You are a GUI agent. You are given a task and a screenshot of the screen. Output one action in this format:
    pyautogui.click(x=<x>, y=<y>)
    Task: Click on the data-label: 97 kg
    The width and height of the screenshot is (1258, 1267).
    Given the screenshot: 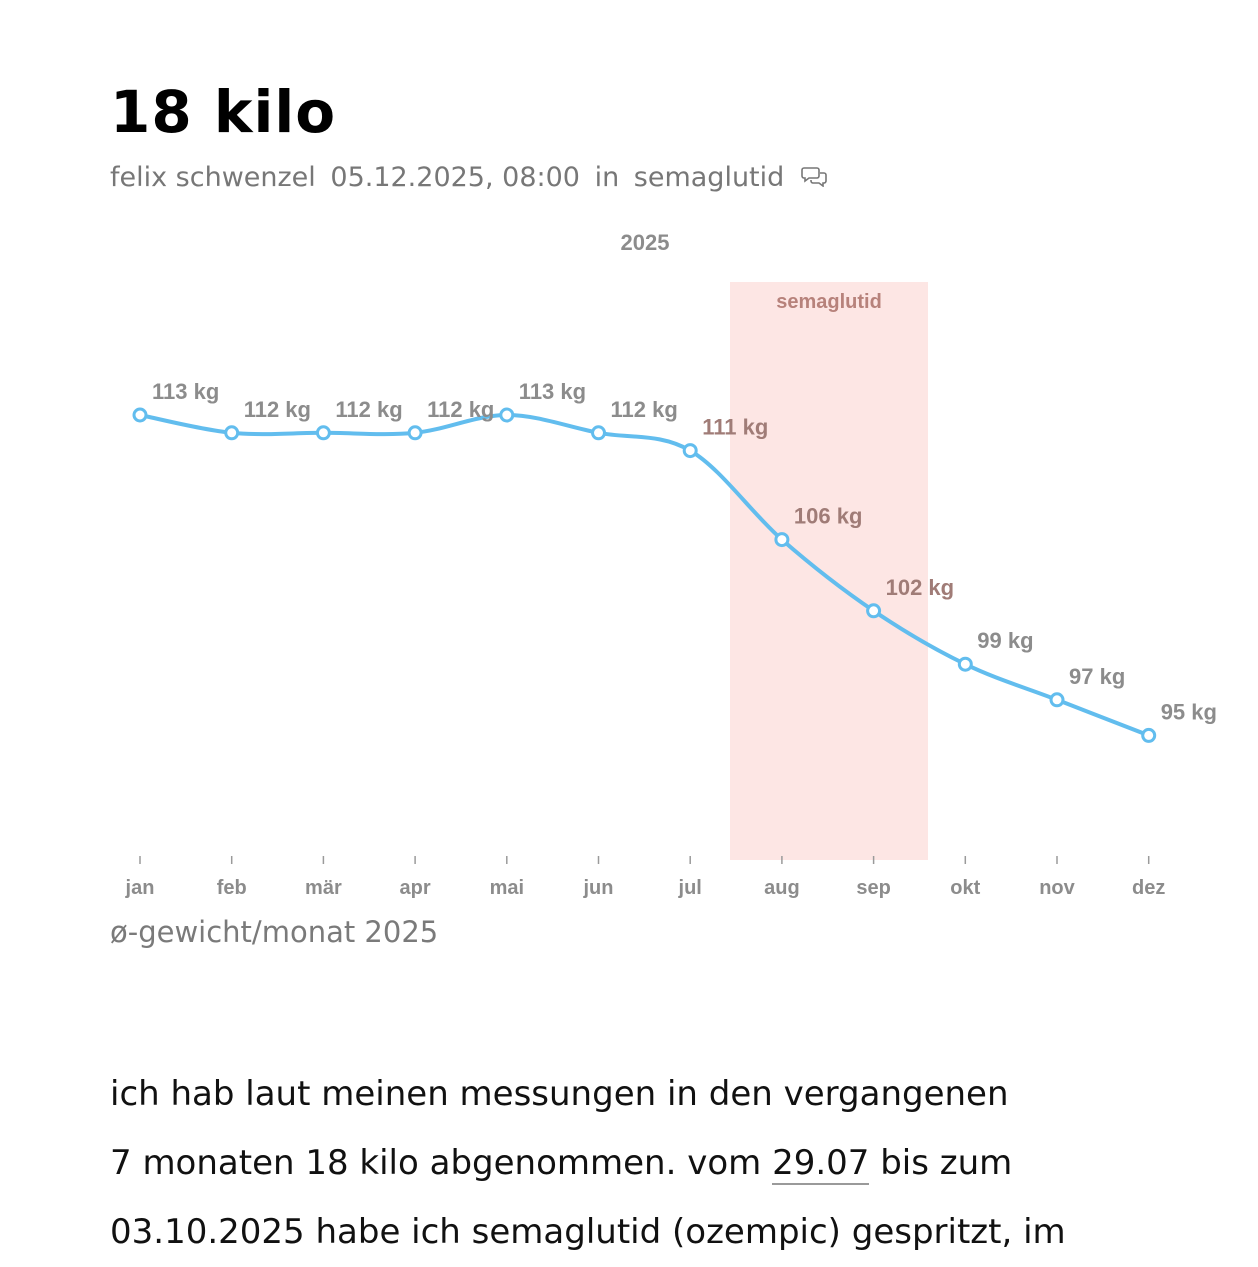 What is the action you would take?
    pyautogui.click(x=1097, y=676)
    